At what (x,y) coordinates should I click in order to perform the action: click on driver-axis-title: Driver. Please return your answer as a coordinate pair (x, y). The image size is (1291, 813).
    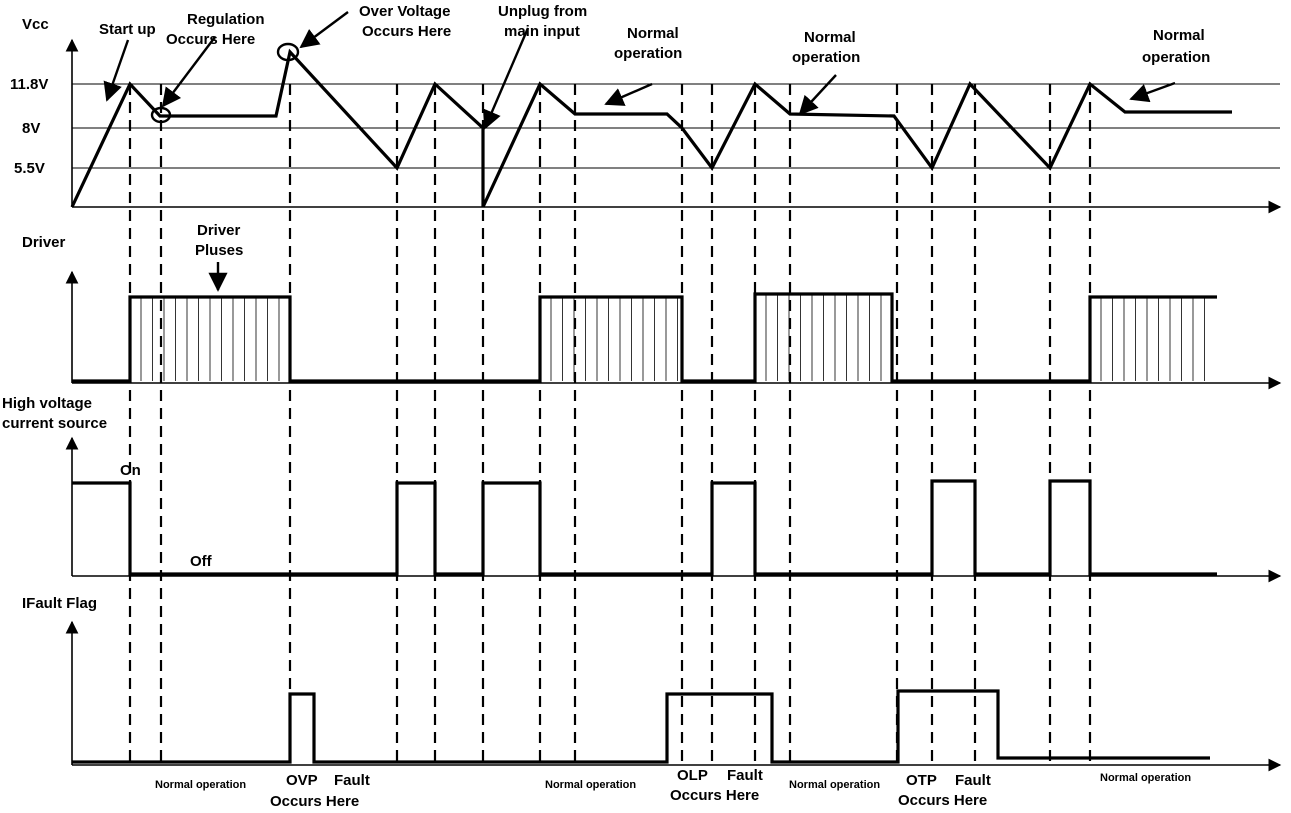
    Looking at the image, I should click on (44, 242).